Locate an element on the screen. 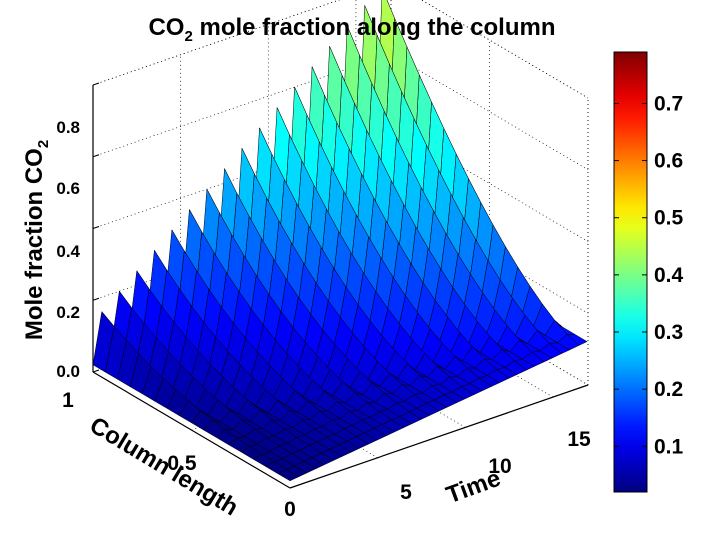 This screenshot has width=705, height=546. colorbar-tick-label: 0.2 is located at coordinates (668, 389).